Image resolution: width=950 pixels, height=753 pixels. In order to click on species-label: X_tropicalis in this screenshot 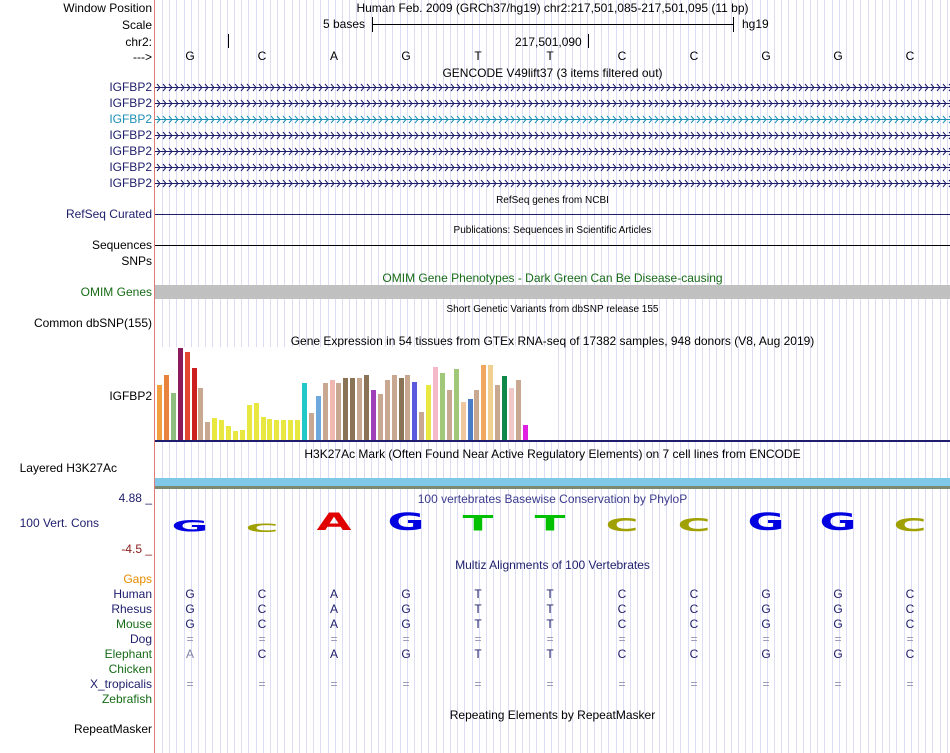, I will do `click(120, 684)`.